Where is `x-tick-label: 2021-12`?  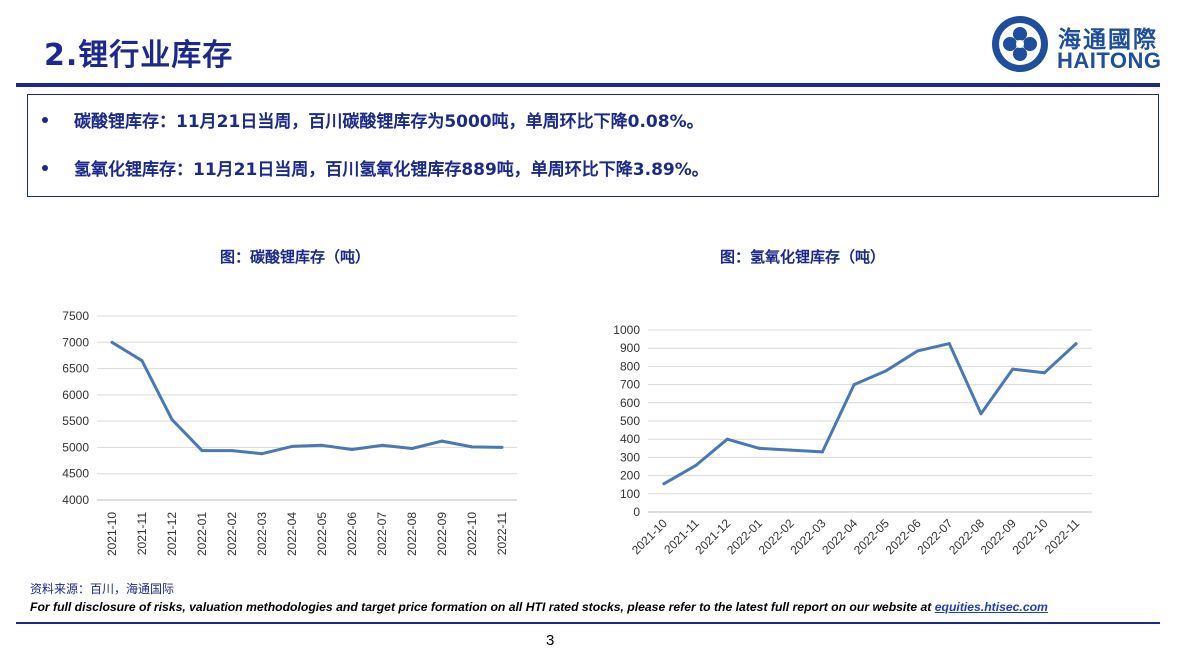 x-tick-label: 2021-12 is located at coordinates (172, 534).